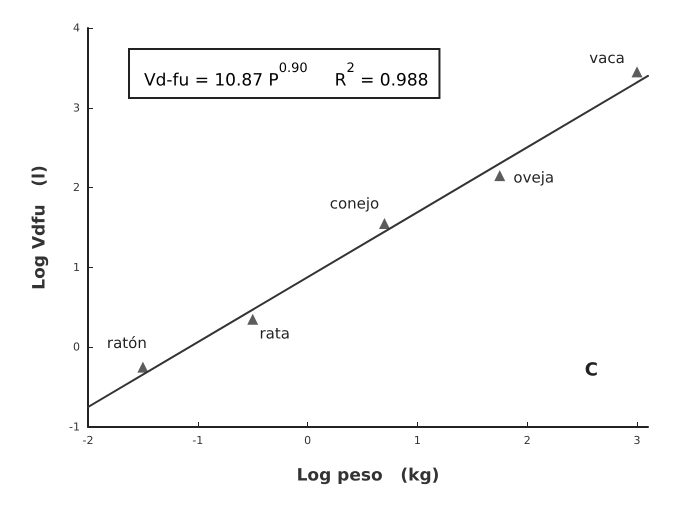  Describe the element at coordinates (126, 343) in the screenshot. I see `annotation: ratón` at that location.